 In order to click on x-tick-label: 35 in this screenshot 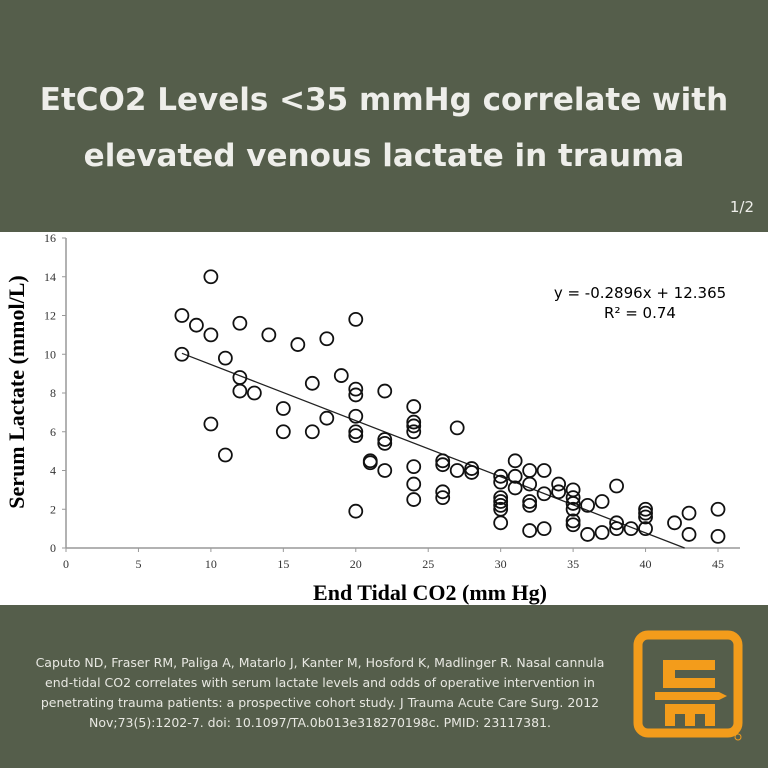, I will do `click(573, 564)`.